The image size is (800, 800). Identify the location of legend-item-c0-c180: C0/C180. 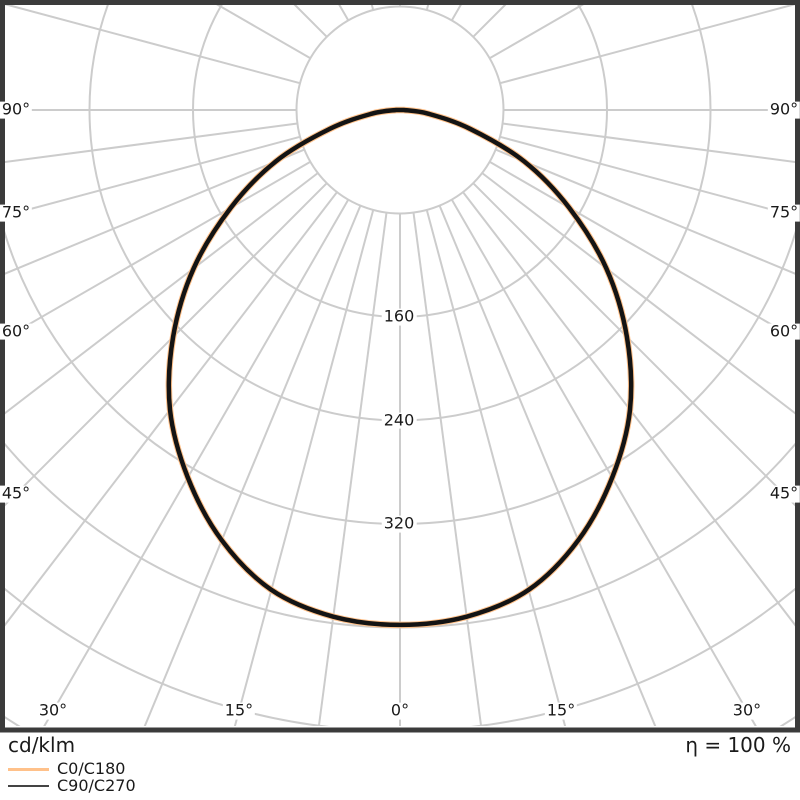
(72, 769).